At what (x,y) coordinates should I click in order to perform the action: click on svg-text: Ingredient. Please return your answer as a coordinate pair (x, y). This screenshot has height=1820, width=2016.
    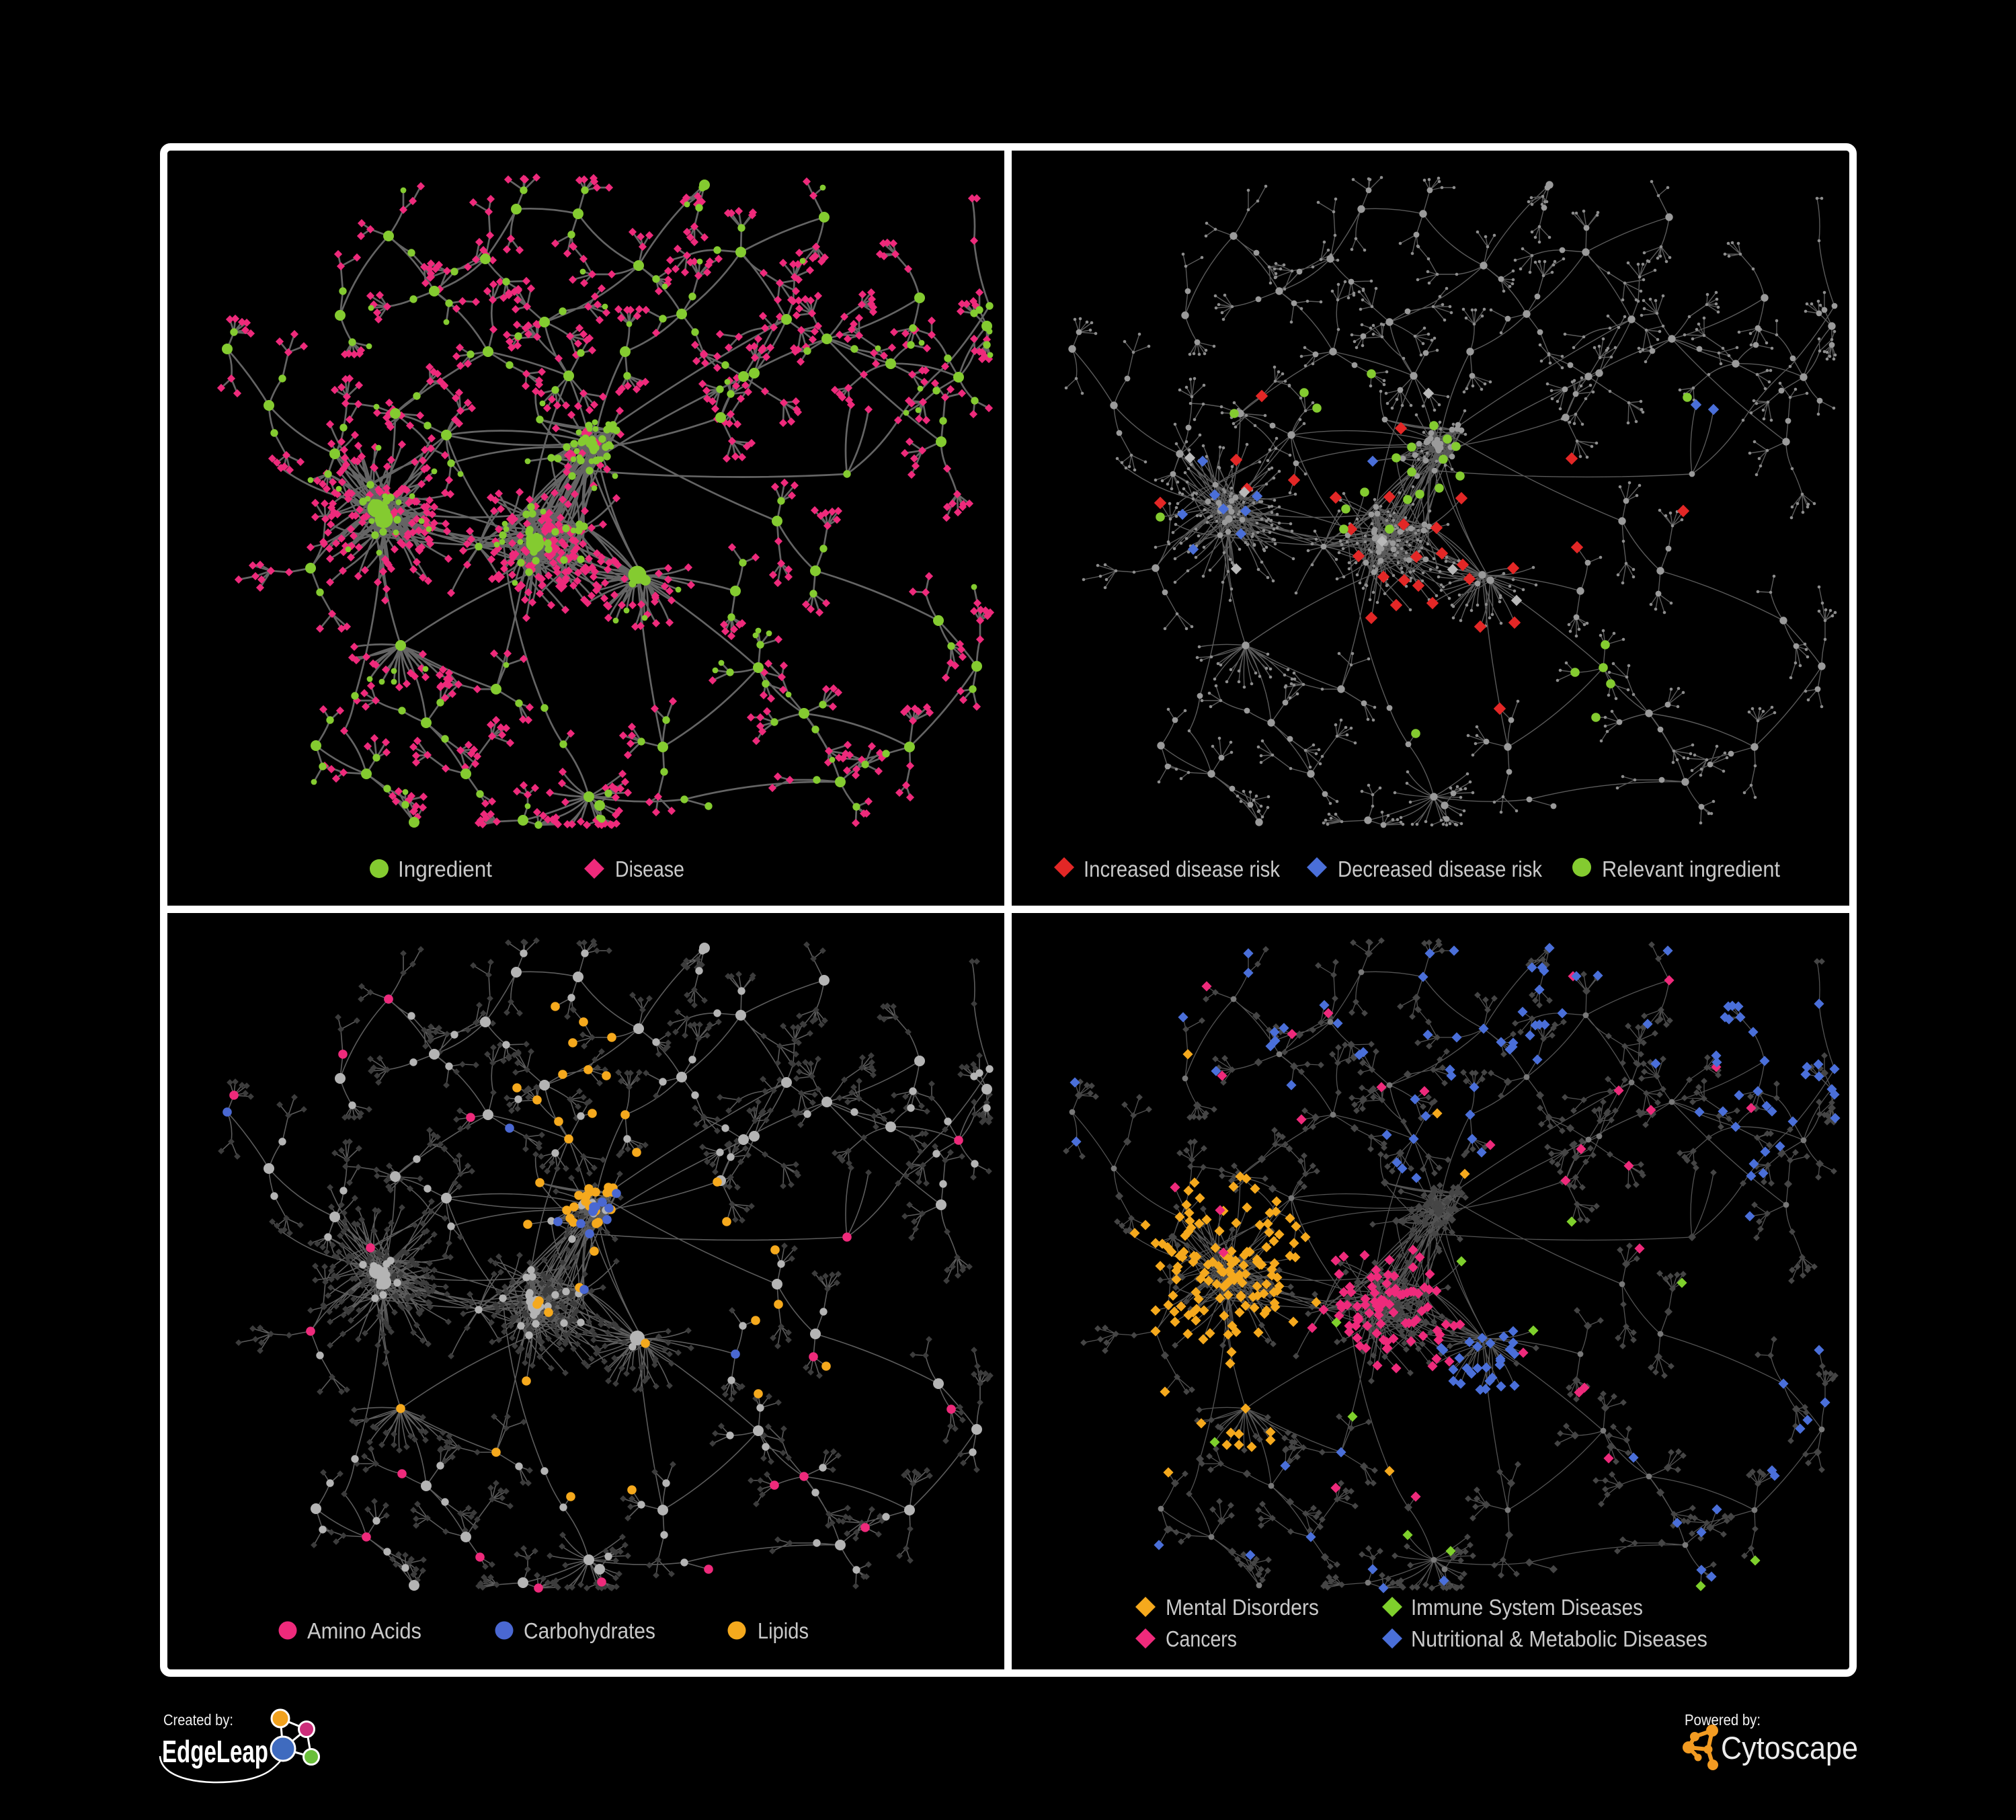
    Looking at the image, I should click on (445, 869).